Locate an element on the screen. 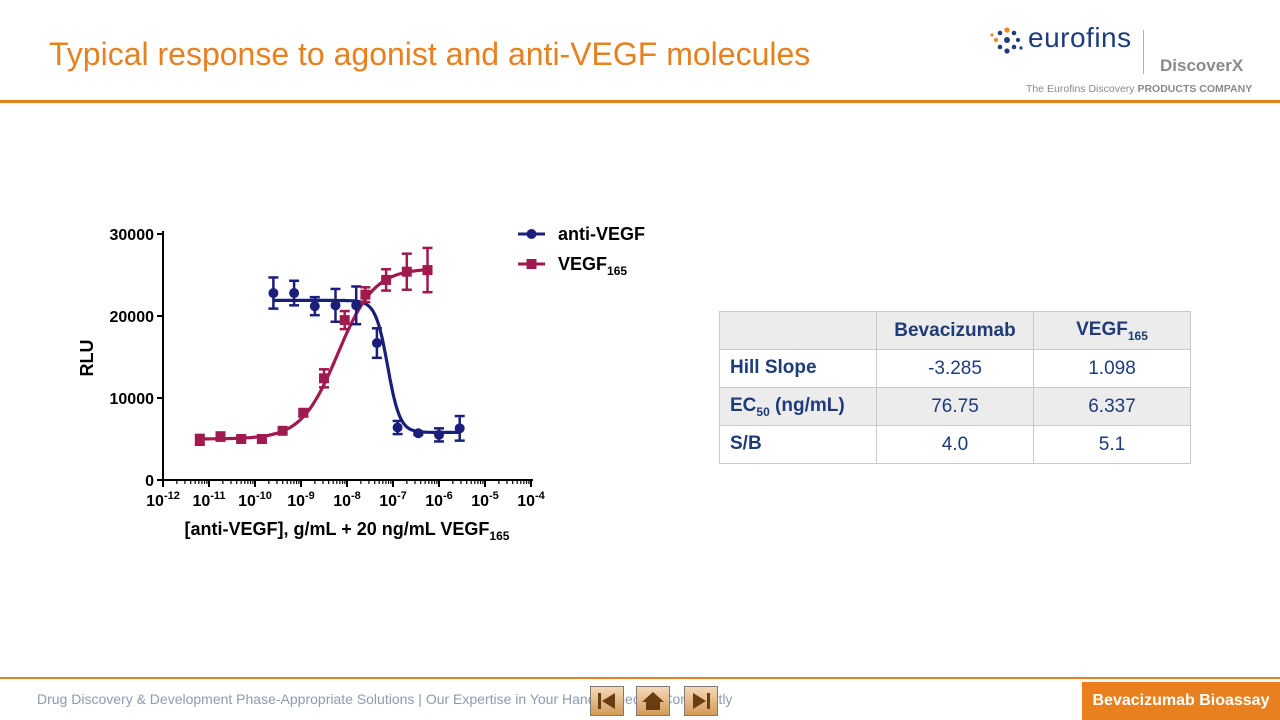 The height and width of the screenshot is (720, 1280). x-tick-label: 10⁻⁵ is located at coordinates (485, 500).